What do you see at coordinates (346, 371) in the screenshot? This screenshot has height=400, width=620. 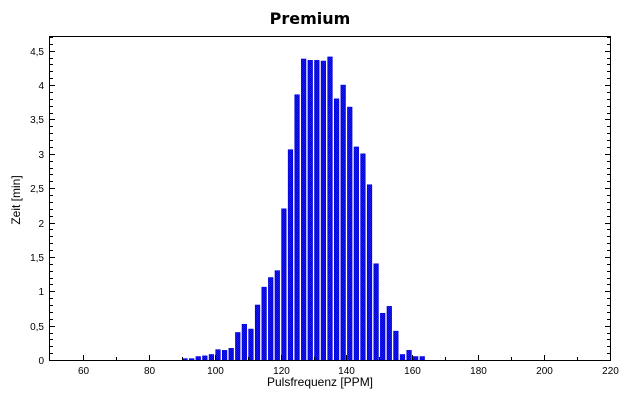 I see `x-tick-label: 140` at bounding box center [346, 371].